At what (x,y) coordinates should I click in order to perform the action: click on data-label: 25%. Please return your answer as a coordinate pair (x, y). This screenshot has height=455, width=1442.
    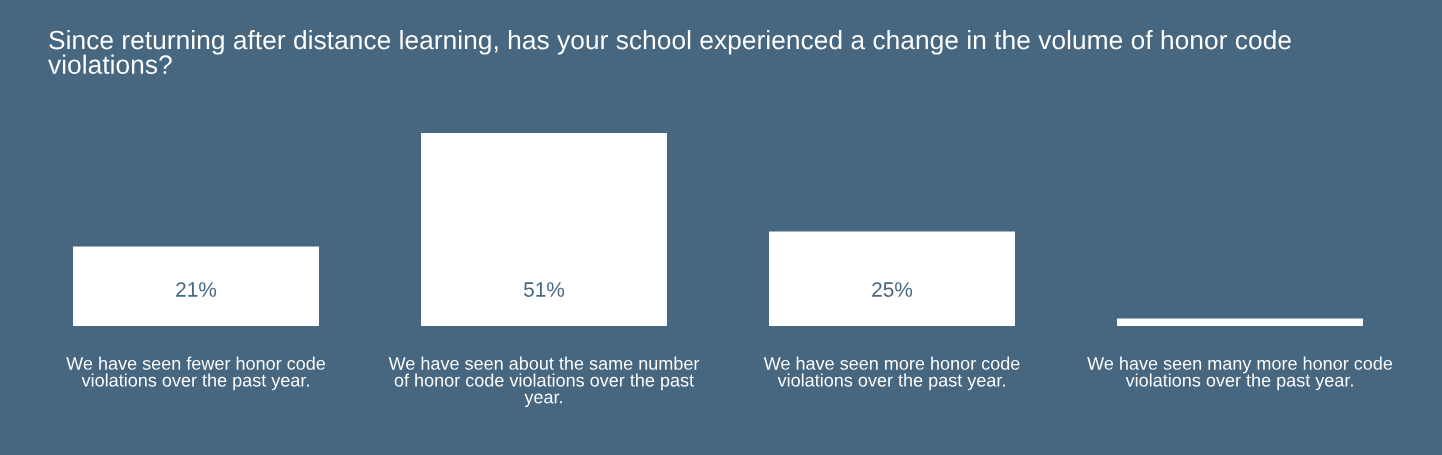
    Looking at the image, I should click on (892, 289).